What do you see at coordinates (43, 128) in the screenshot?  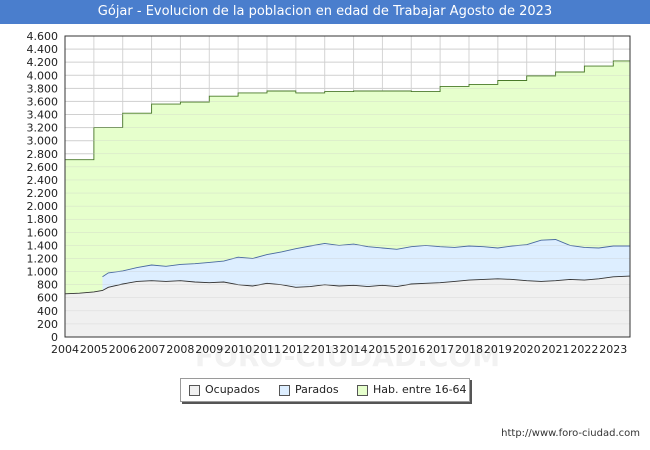 I see `y-tick-label: 3.200` at bounding box center [43, 128].